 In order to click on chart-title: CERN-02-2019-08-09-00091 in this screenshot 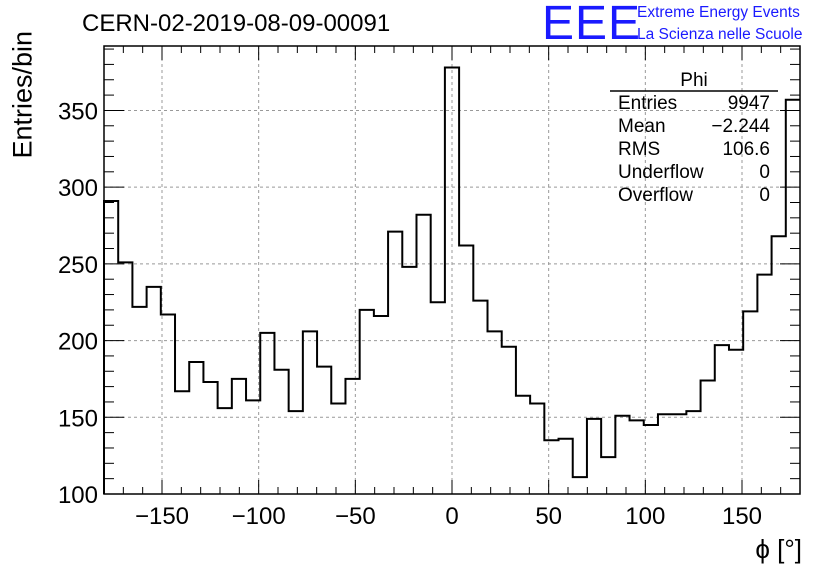, I will do `click(236, 23)`.